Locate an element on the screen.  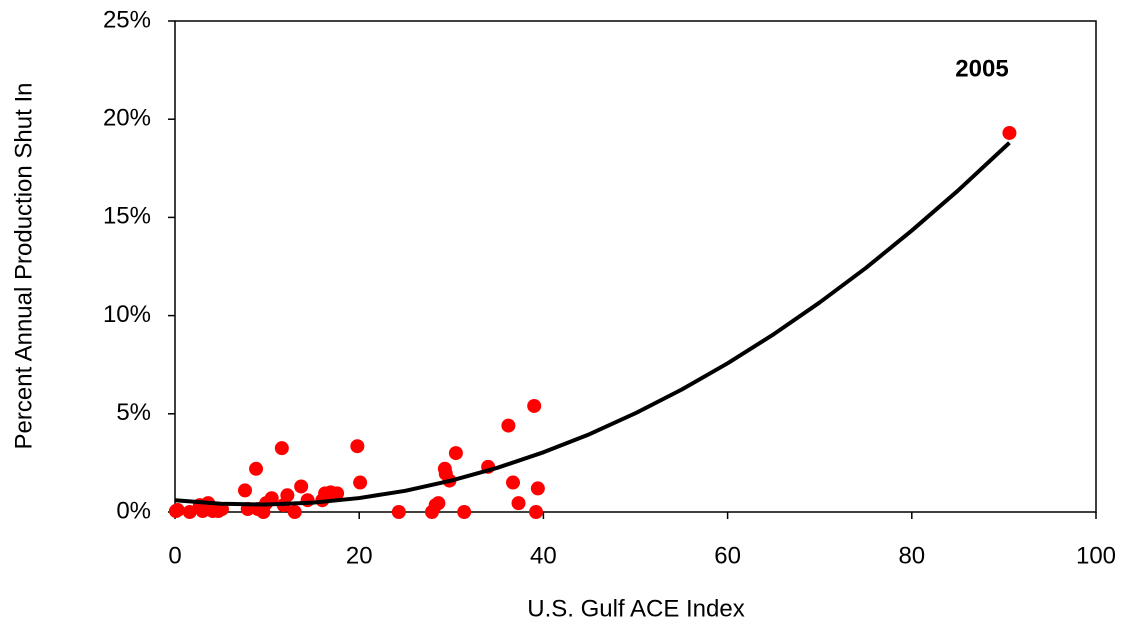
y-tick-label: 5% is located at coordinates (133, 412).